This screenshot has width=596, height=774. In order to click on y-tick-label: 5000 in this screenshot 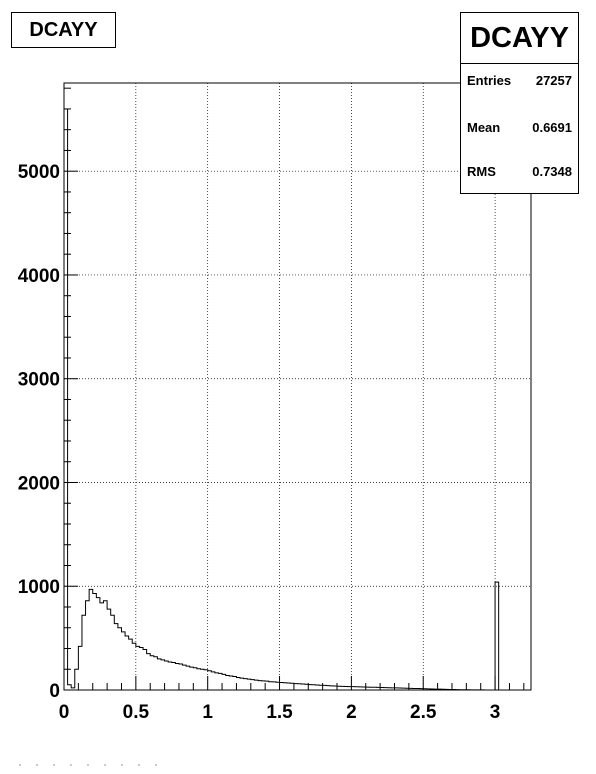, I will do `click(39, 172)`.